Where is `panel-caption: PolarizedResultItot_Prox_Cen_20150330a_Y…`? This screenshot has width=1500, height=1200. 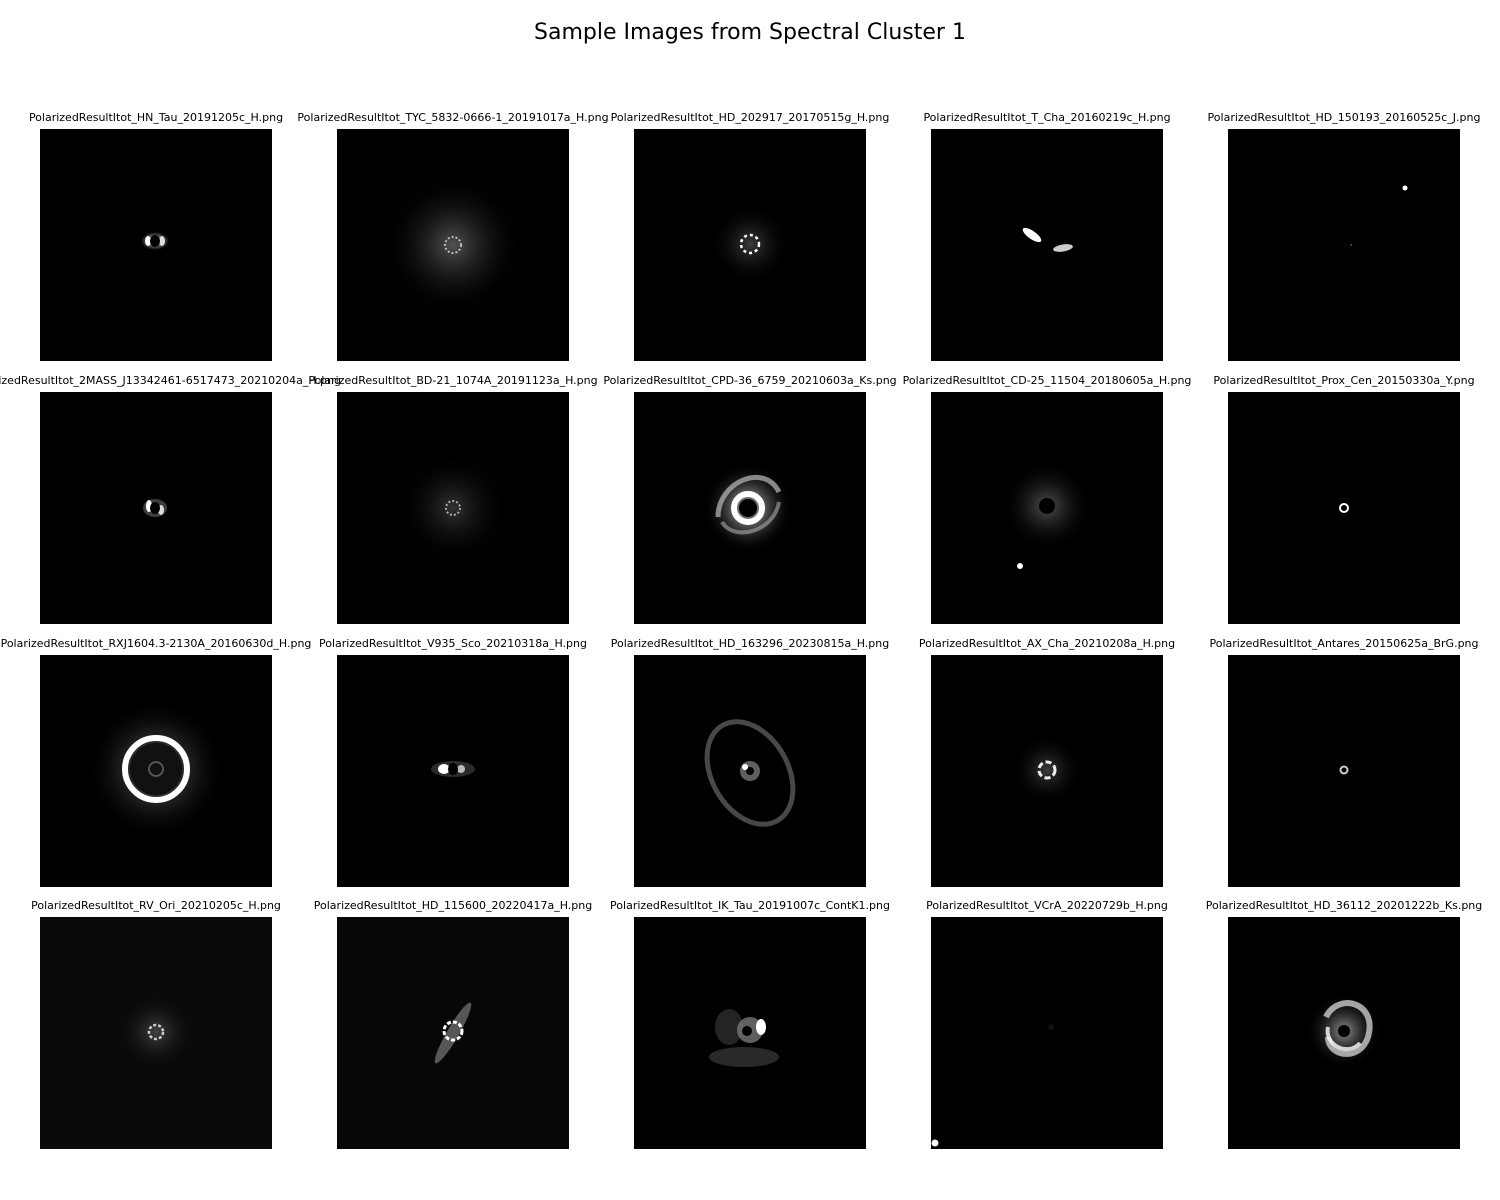 panel-caption: PolarizedResultItot_Prox_Cen_20150330a_Y… is located at coordinates (1344, 380).